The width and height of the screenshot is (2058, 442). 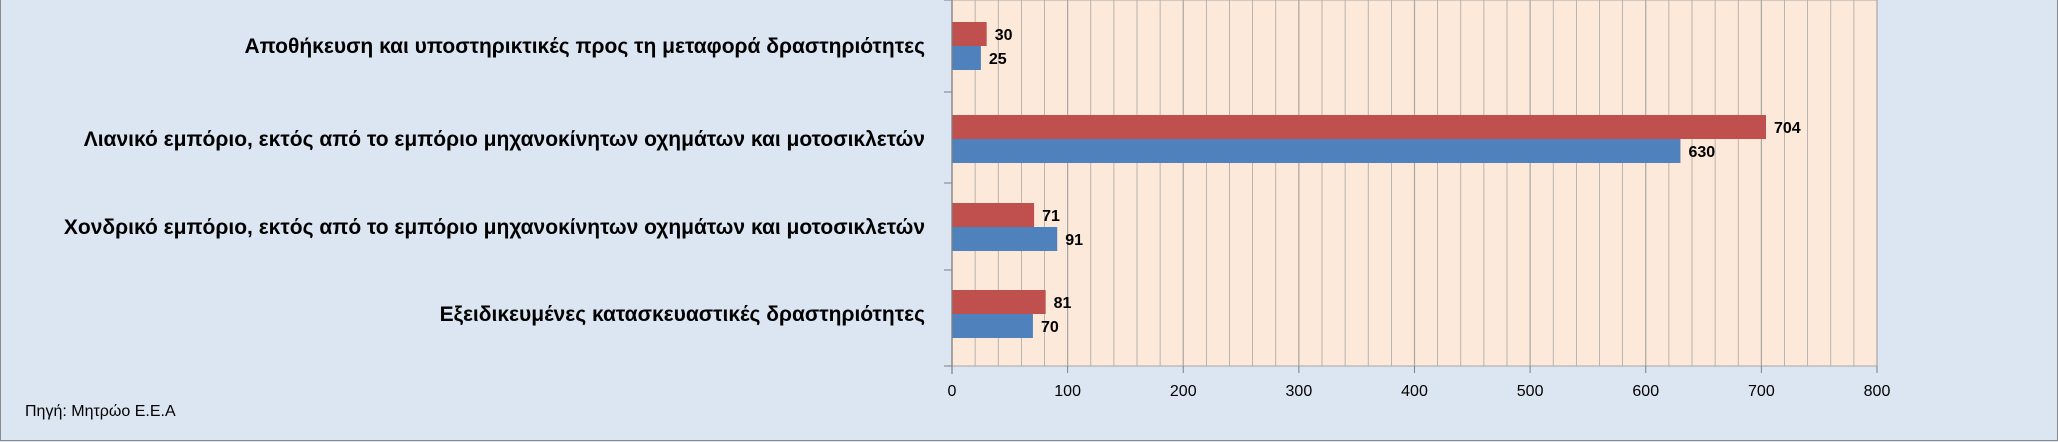 I want to click on data-label: 704, so click(x=1787, y=128).